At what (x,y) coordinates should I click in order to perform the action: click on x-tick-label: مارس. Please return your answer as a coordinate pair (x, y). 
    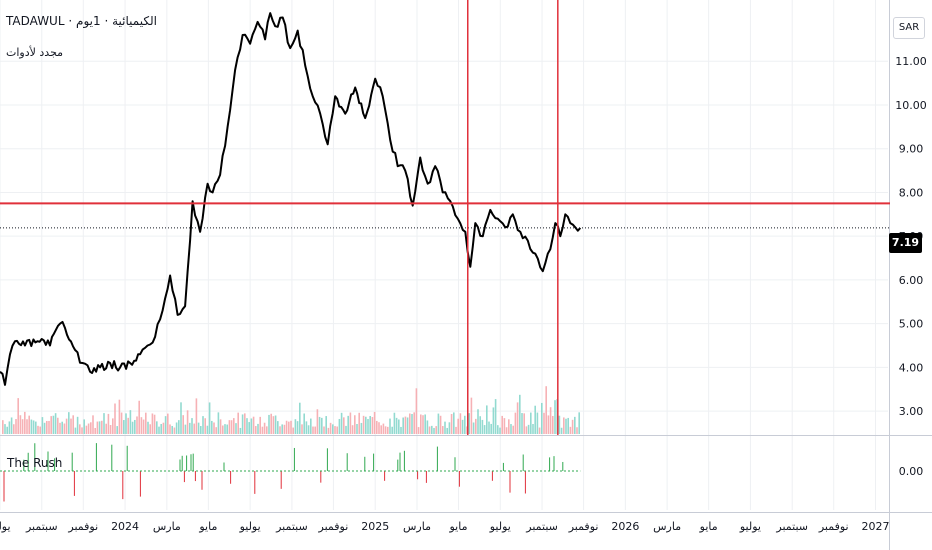
    Looking at the image, I should click on (667, 526).